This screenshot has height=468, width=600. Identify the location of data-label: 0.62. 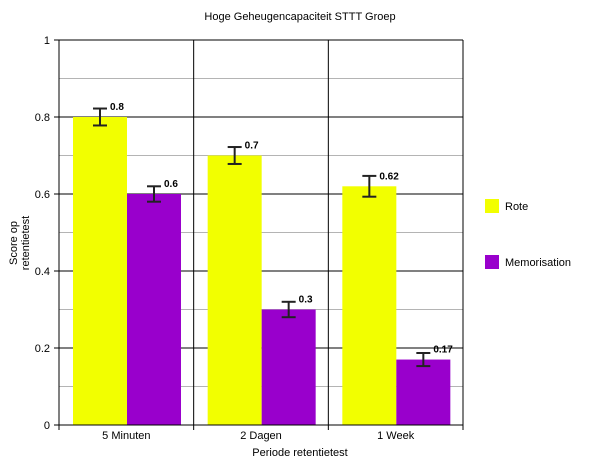
(389, 176).